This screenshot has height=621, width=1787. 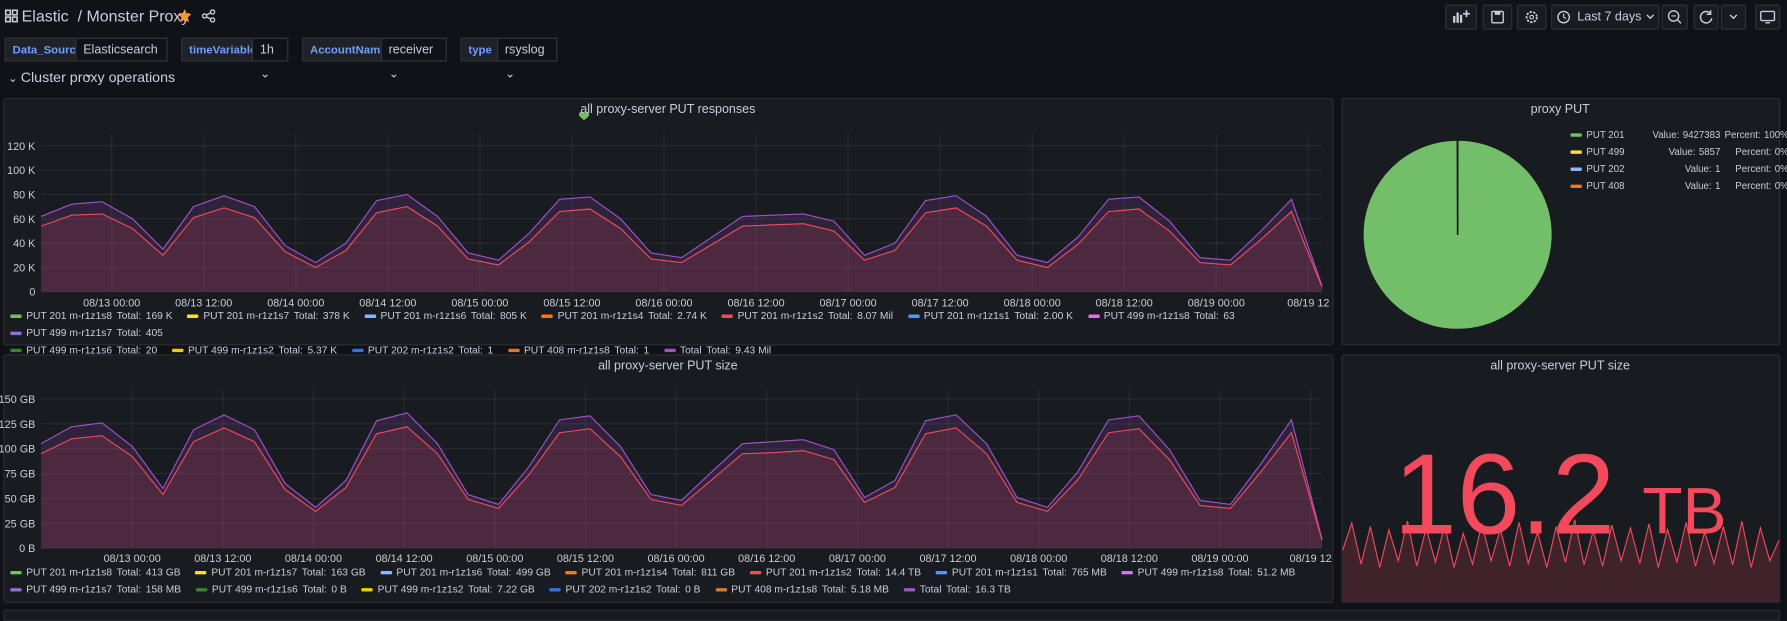 I want to click on x-tick-label: 08/14 00:00, so click(x=313, y=559).